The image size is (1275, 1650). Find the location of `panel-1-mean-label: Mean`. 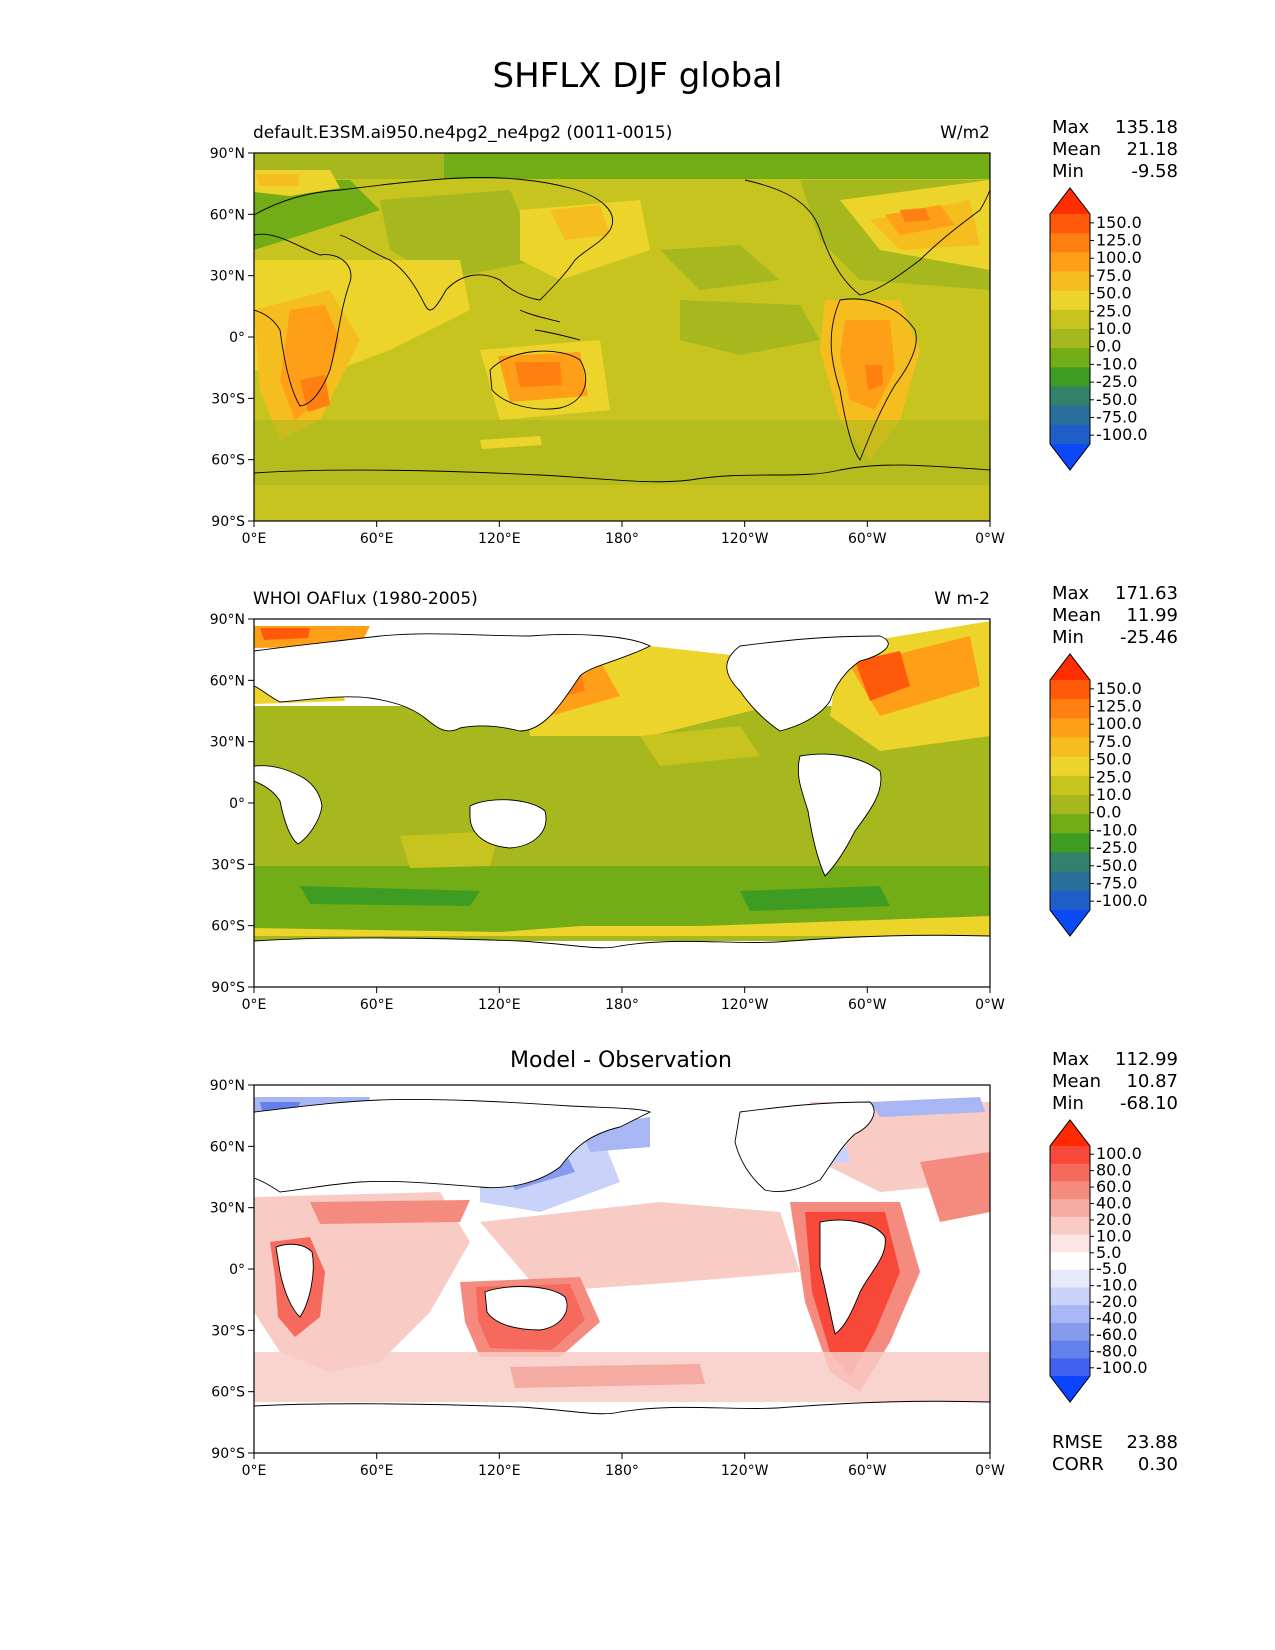

panel-1-mean-label: Mean is located at coordinates (1077, 149).